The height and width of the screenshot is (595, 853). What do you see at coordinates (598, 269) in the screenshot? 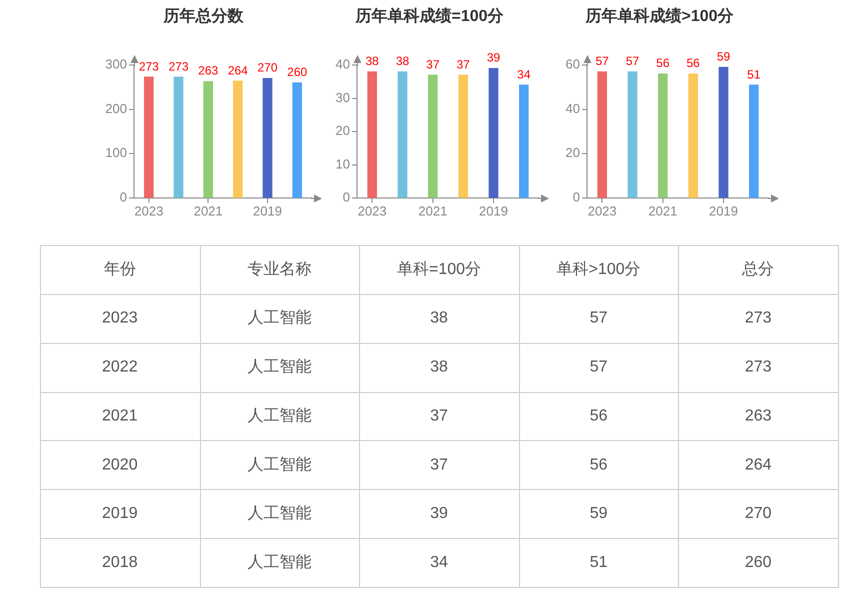
I see `x-tick-label: 单科>100分` at bounding box center [598, 269].